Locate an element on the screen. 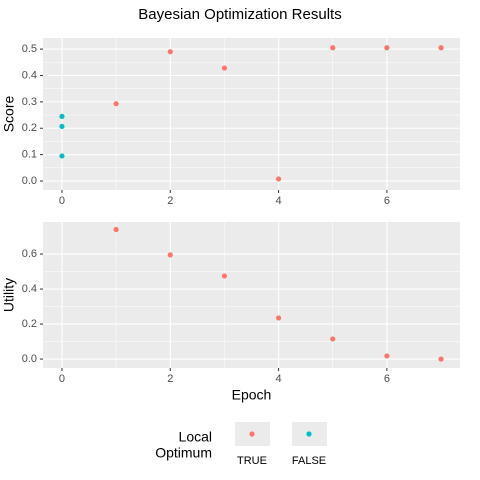  legend-title: Optimum is located at coordinates (183, 453).